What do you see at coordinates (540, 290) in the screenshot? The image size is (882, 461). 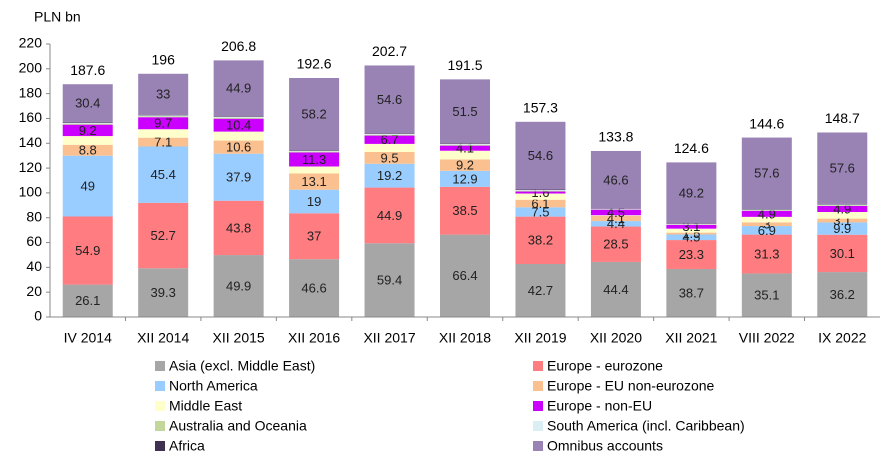 I see `data-label: 42.7` at bounding box center [540, 290].